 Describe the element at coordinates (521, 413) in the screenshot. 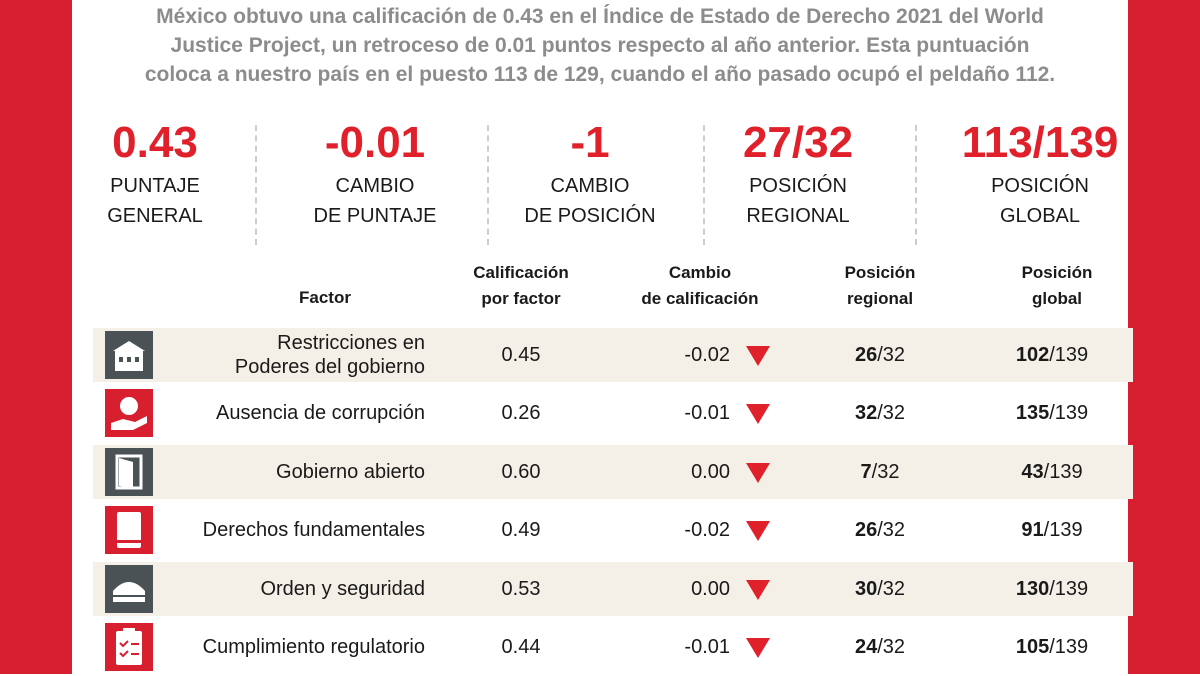

I see `factor-score: 0.26` at that location.